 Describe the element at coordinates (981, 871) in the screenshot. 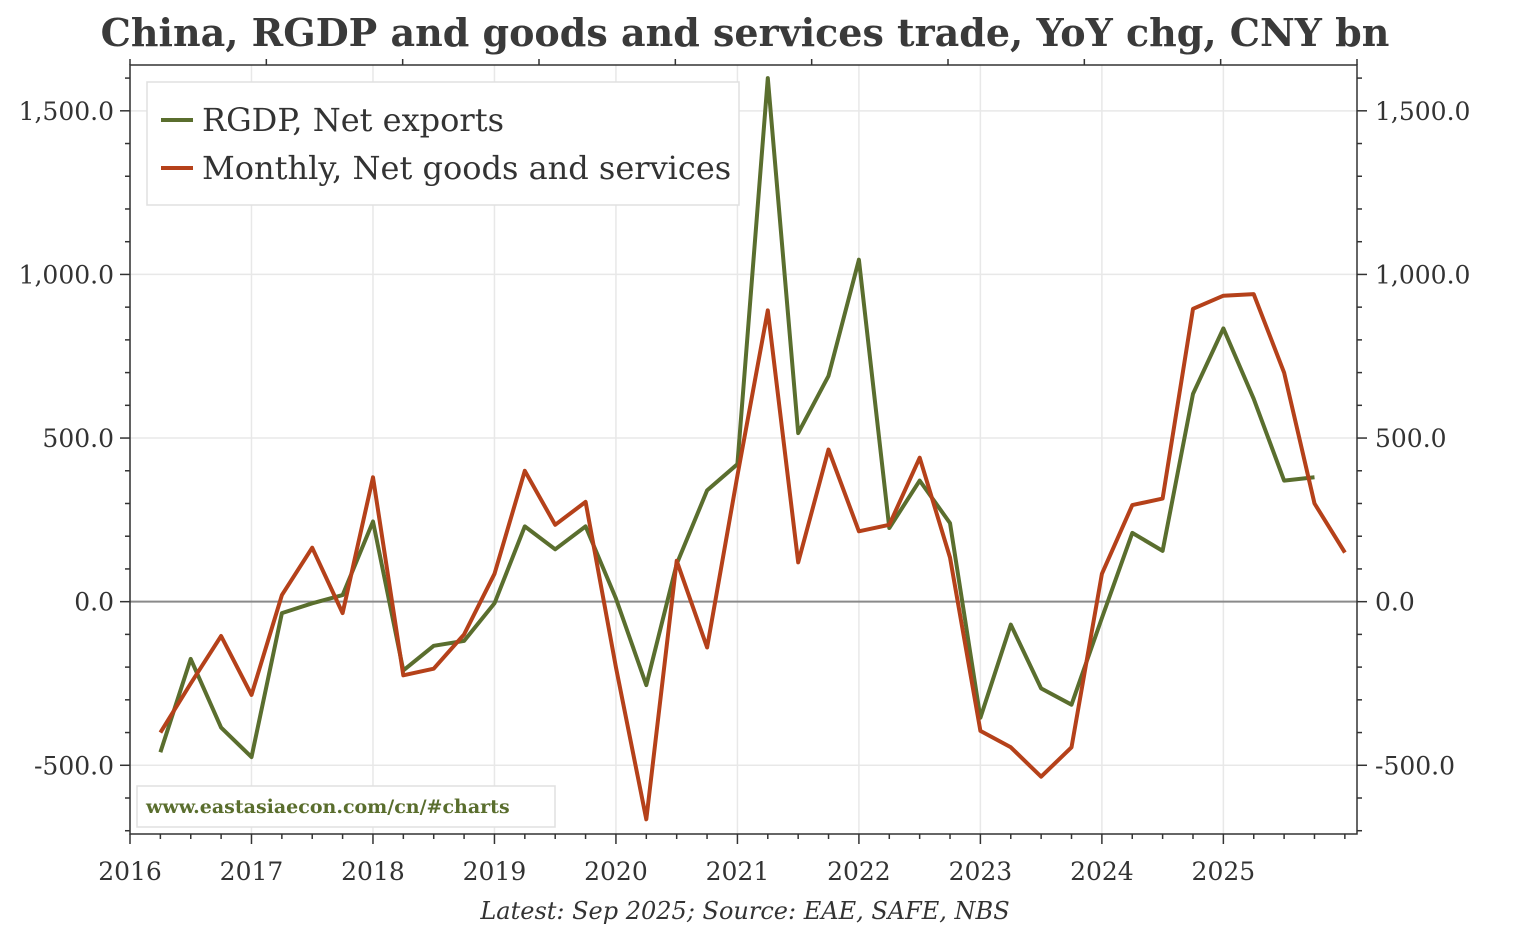

I see `x-tick-label: 2023` at that location.